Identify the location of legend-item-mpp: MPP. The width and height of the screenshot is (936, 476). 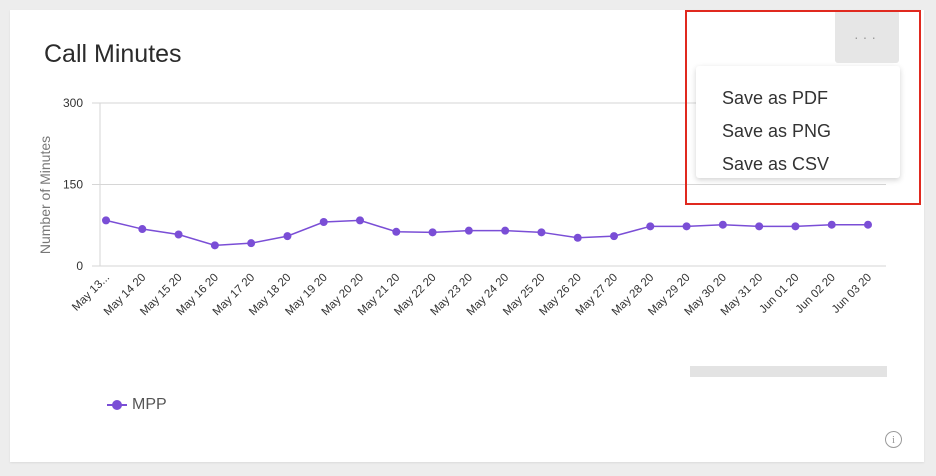
(137, 405).